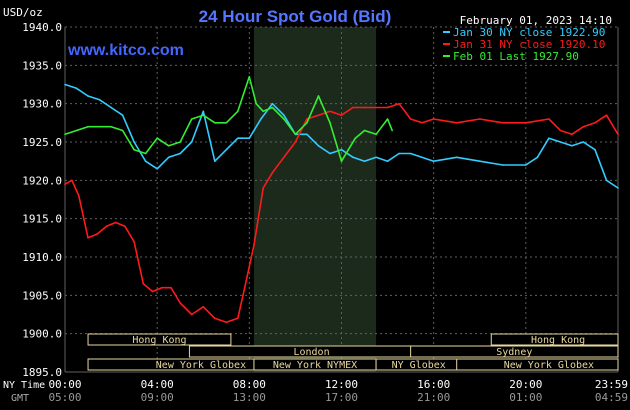 The height and width of the screenshot is (410, 630). I want to click on x-tick-gmt: 17:00, so click(341, 397).